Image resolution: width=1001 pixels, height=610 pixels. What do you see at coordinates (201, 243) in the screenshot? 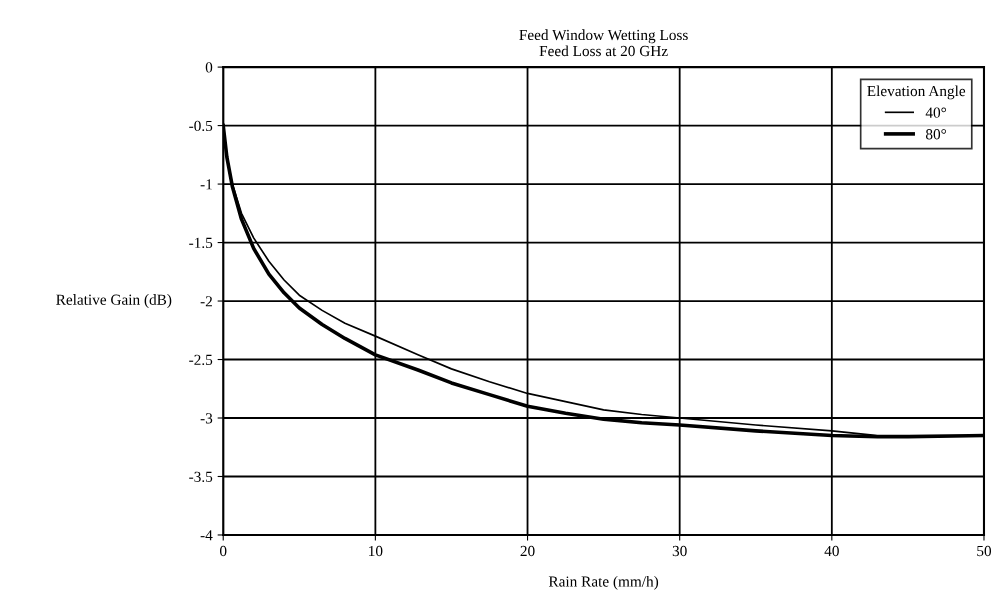
I see `y-tick-label: -1.5` at bounding box center [201, 243].